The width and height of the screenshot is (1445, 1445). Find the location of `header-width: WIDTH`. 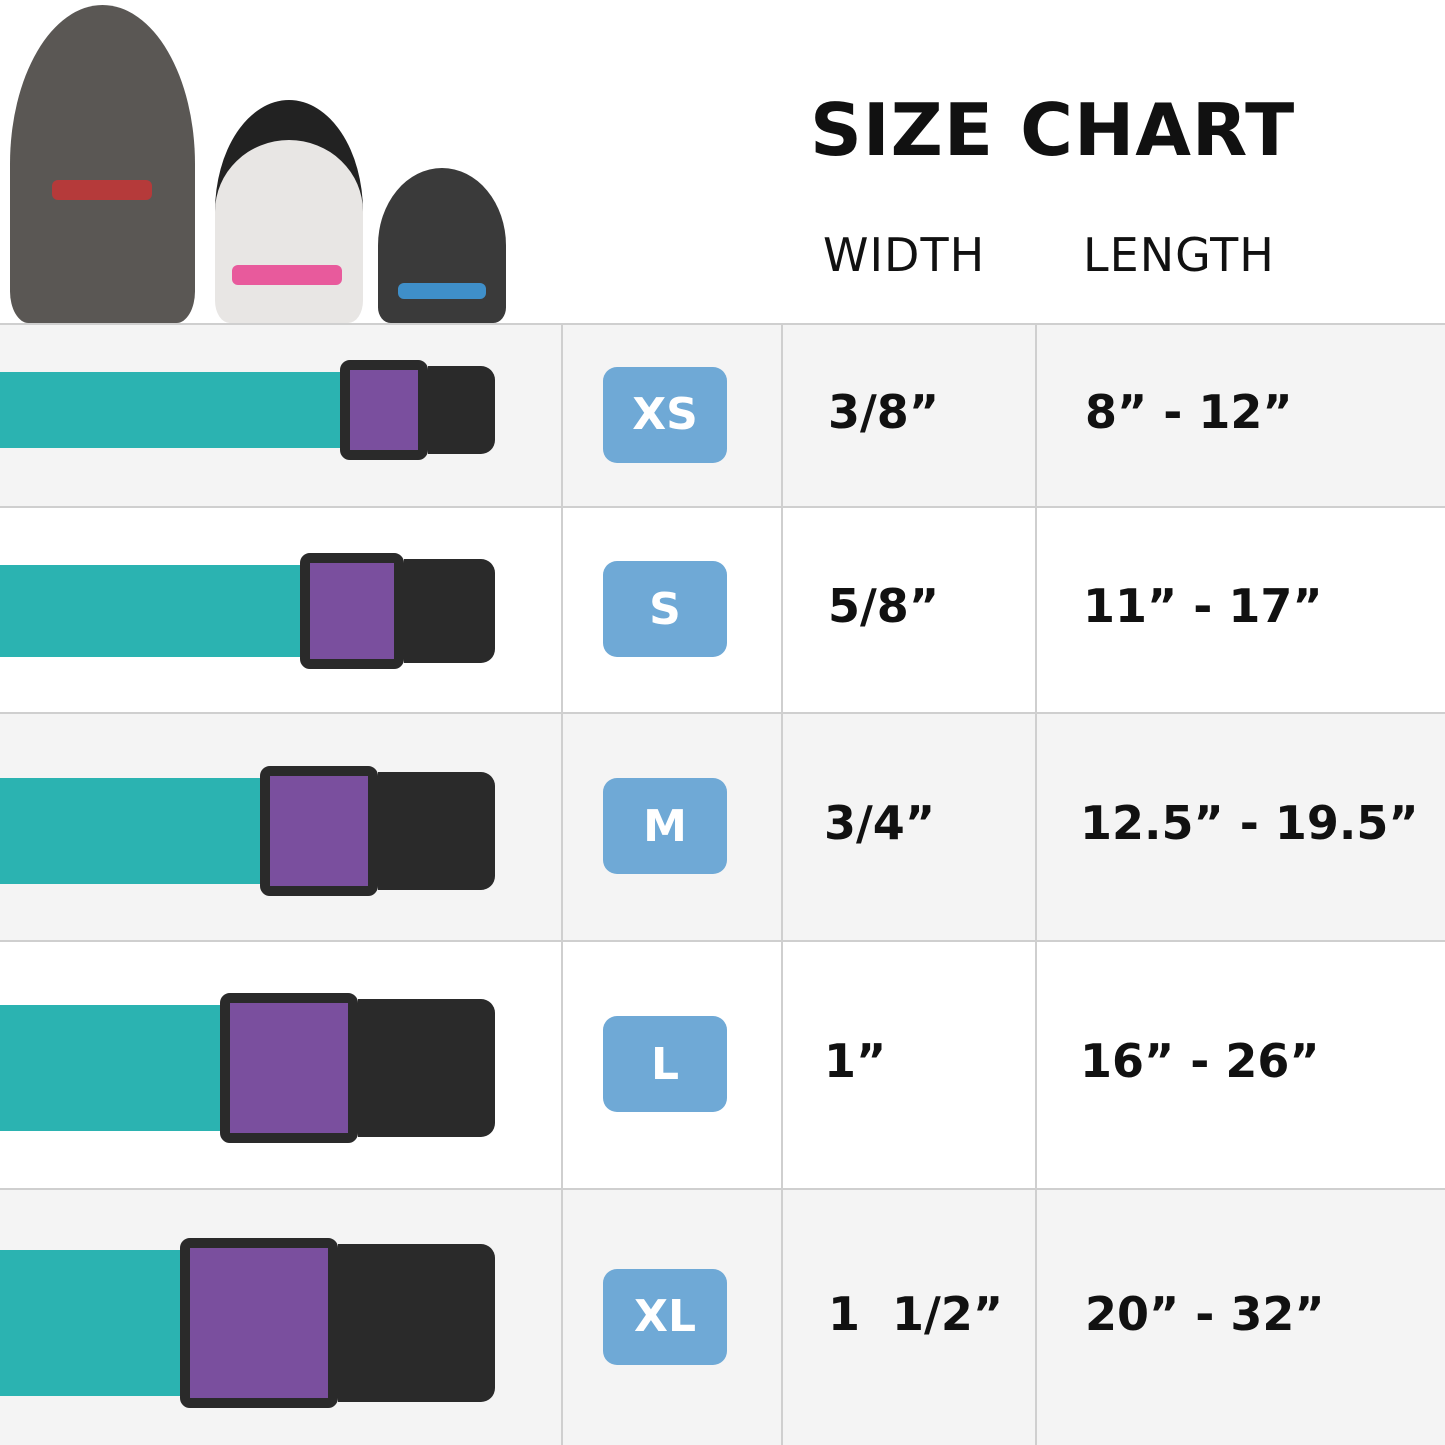

header-width: WIDTH is located at coordinates (904, 255).